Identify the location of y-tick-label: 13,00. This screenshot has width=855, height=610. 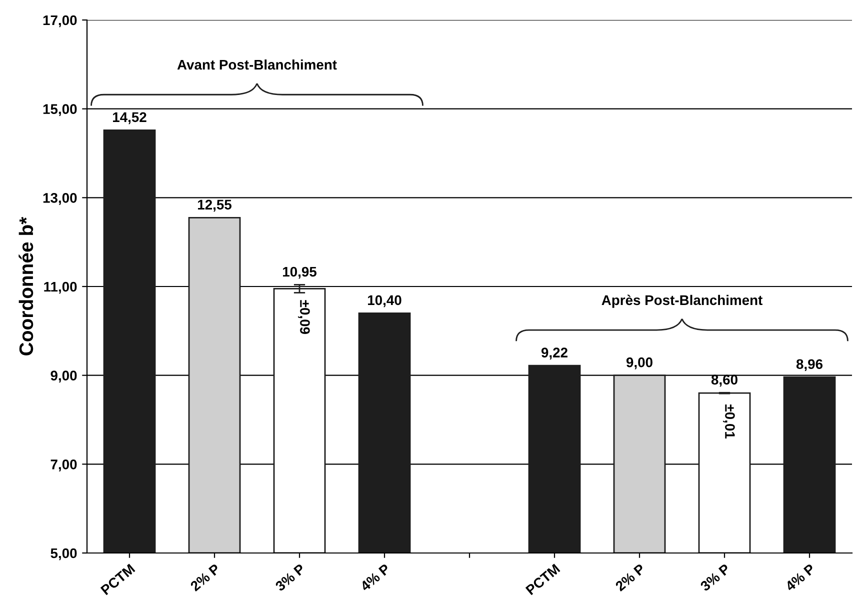
(60, 199).